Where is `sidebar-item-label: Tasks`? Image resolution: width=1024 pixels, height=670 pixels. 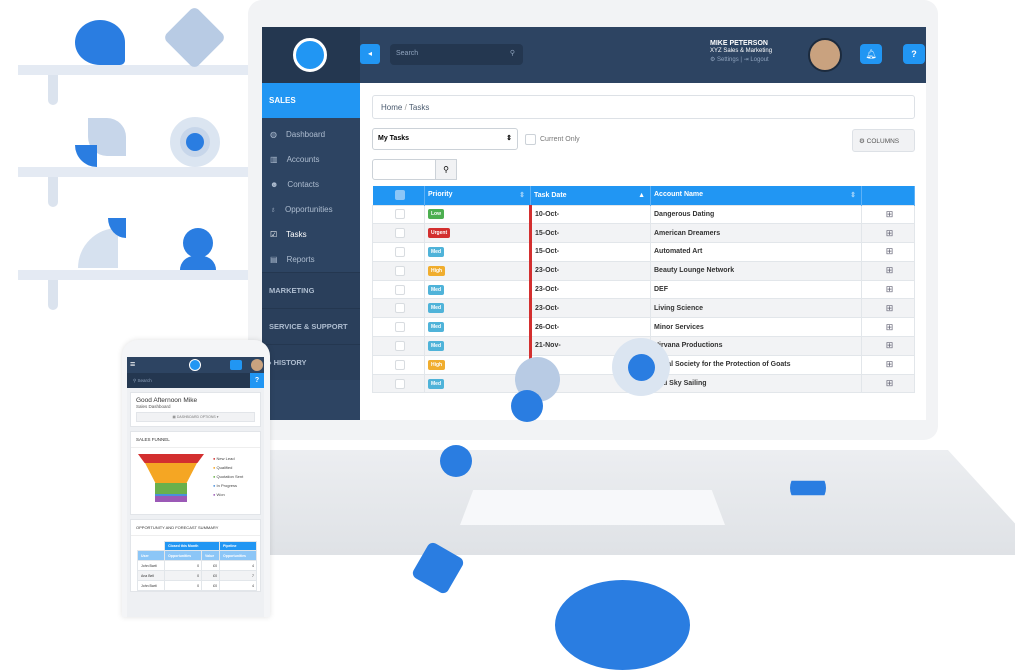
sidebar-item-label: Tasks is located at coordinates (296, 234).